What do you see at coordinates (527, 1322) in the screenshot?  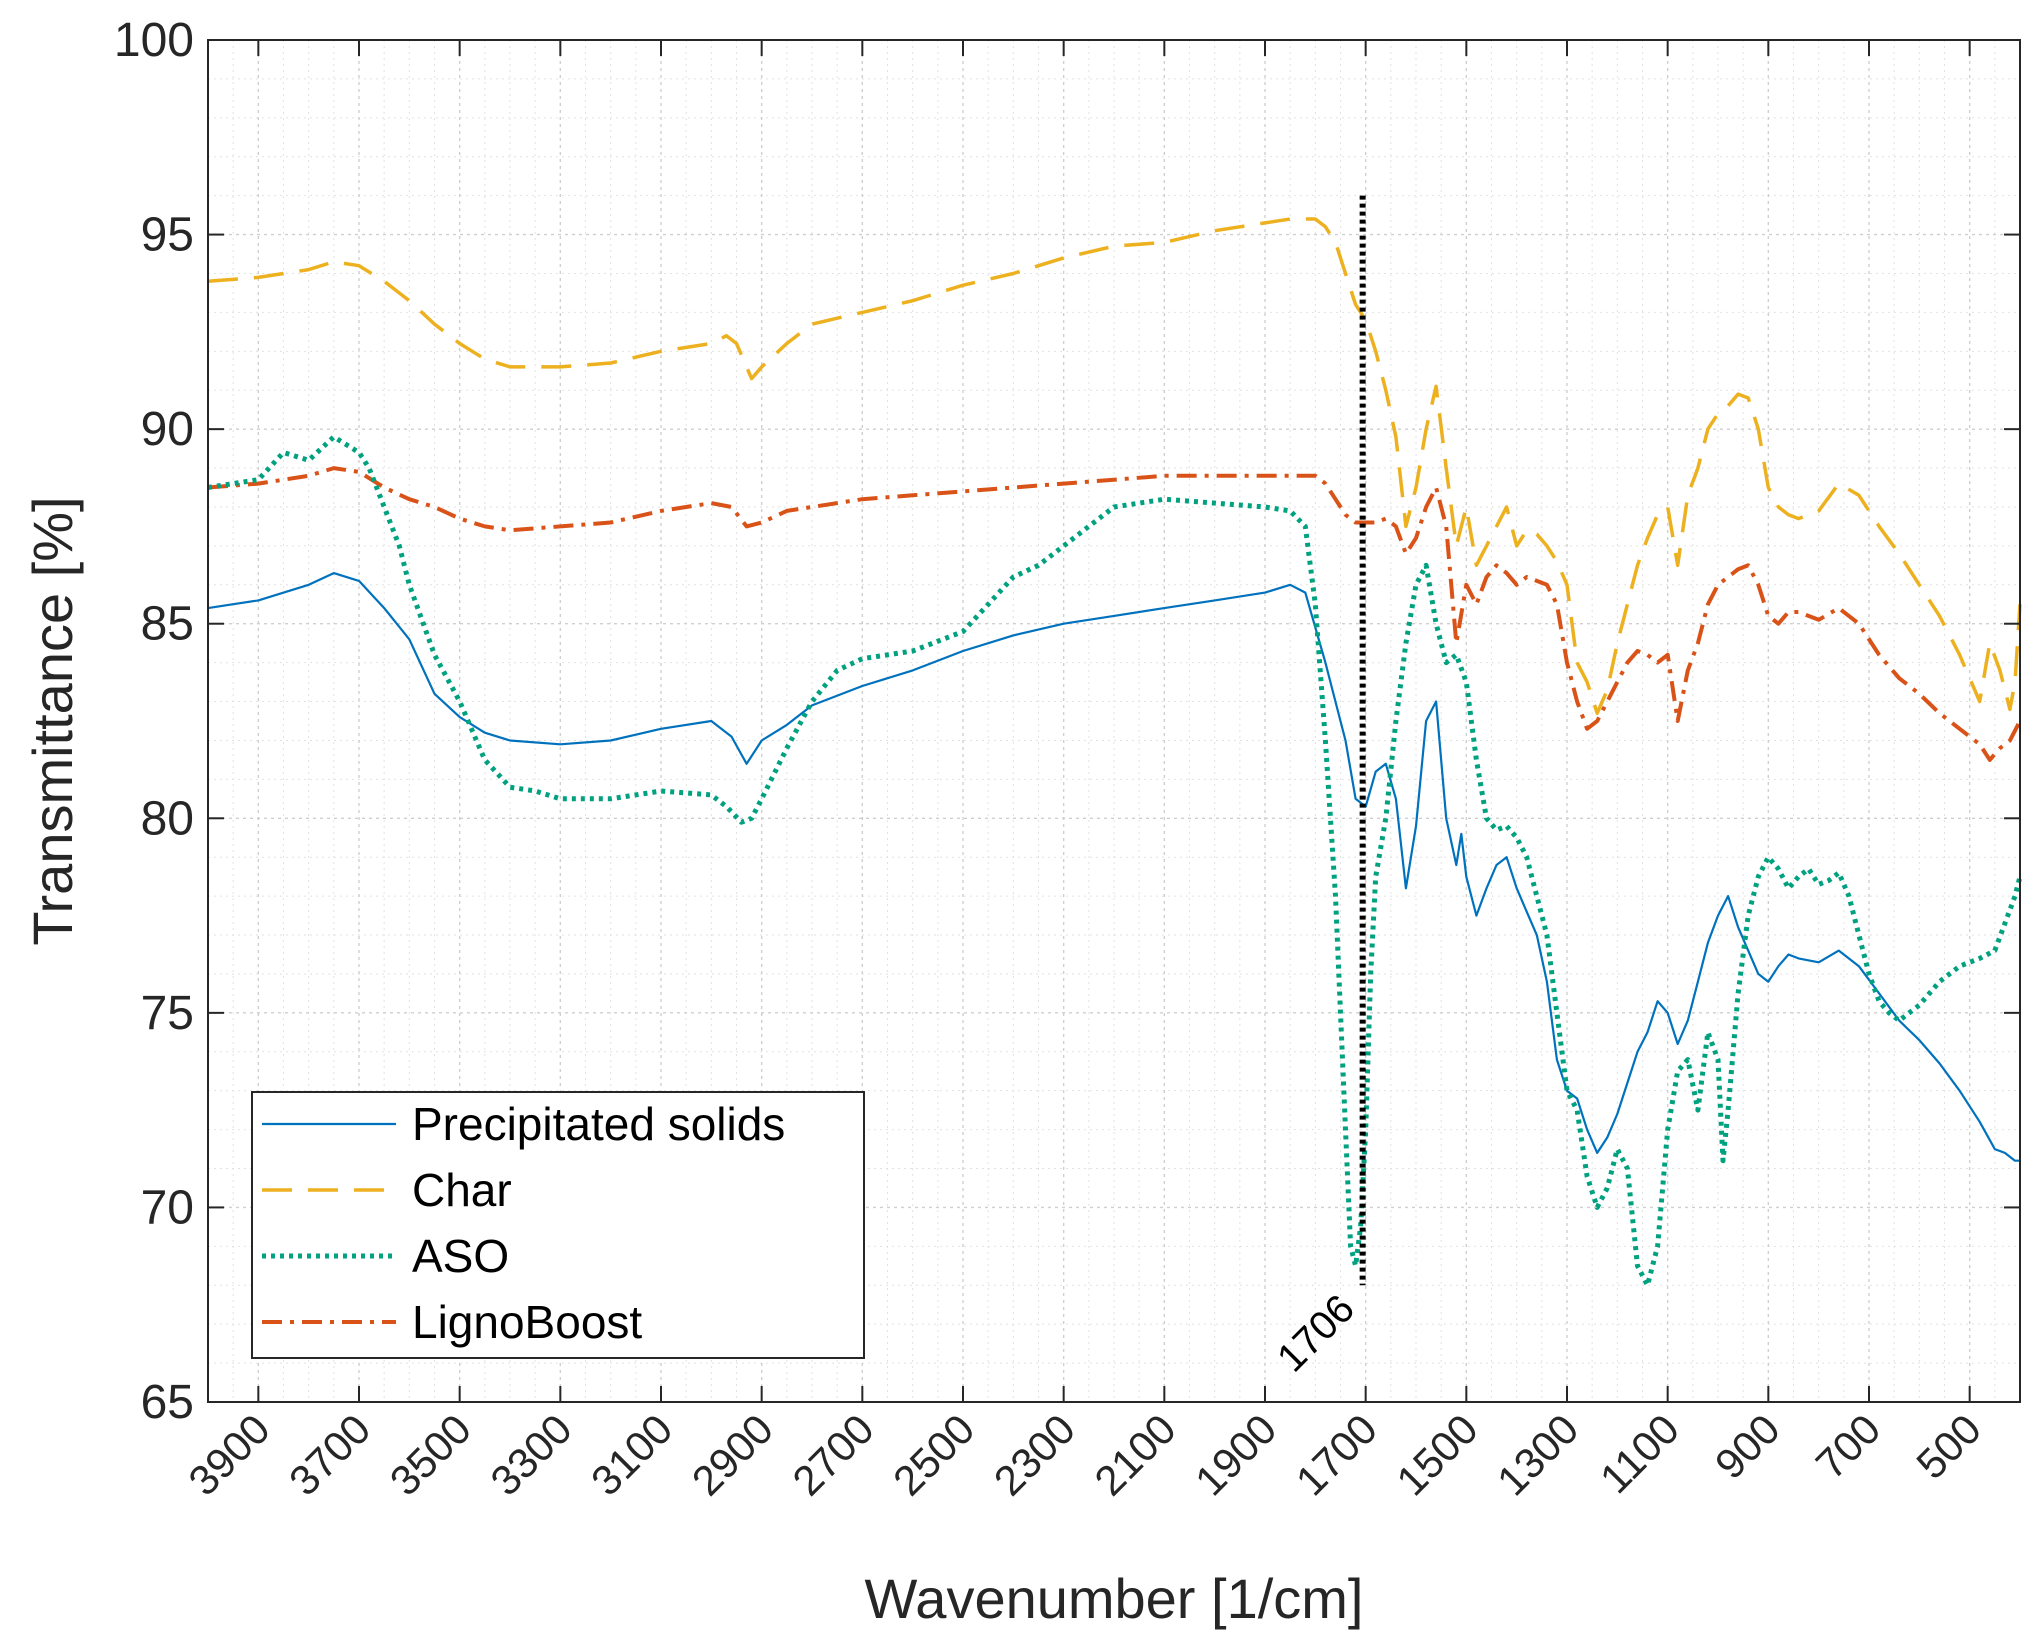 I see `legend-label: LignoBoost` at bounding box center [527, 1322].